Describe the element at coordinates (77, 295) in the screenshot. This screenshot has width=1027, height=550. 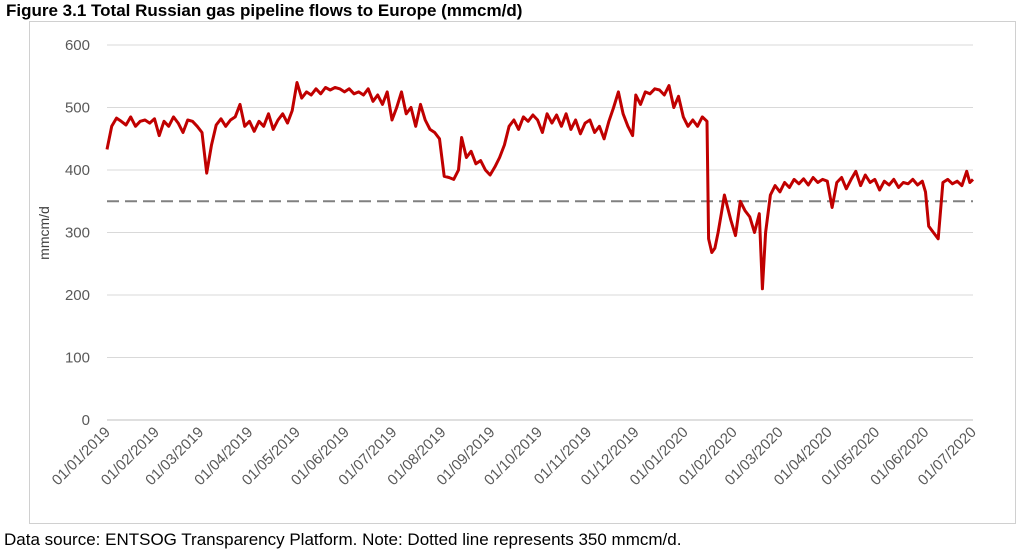
I see `y-tick-label: 200` at that location.